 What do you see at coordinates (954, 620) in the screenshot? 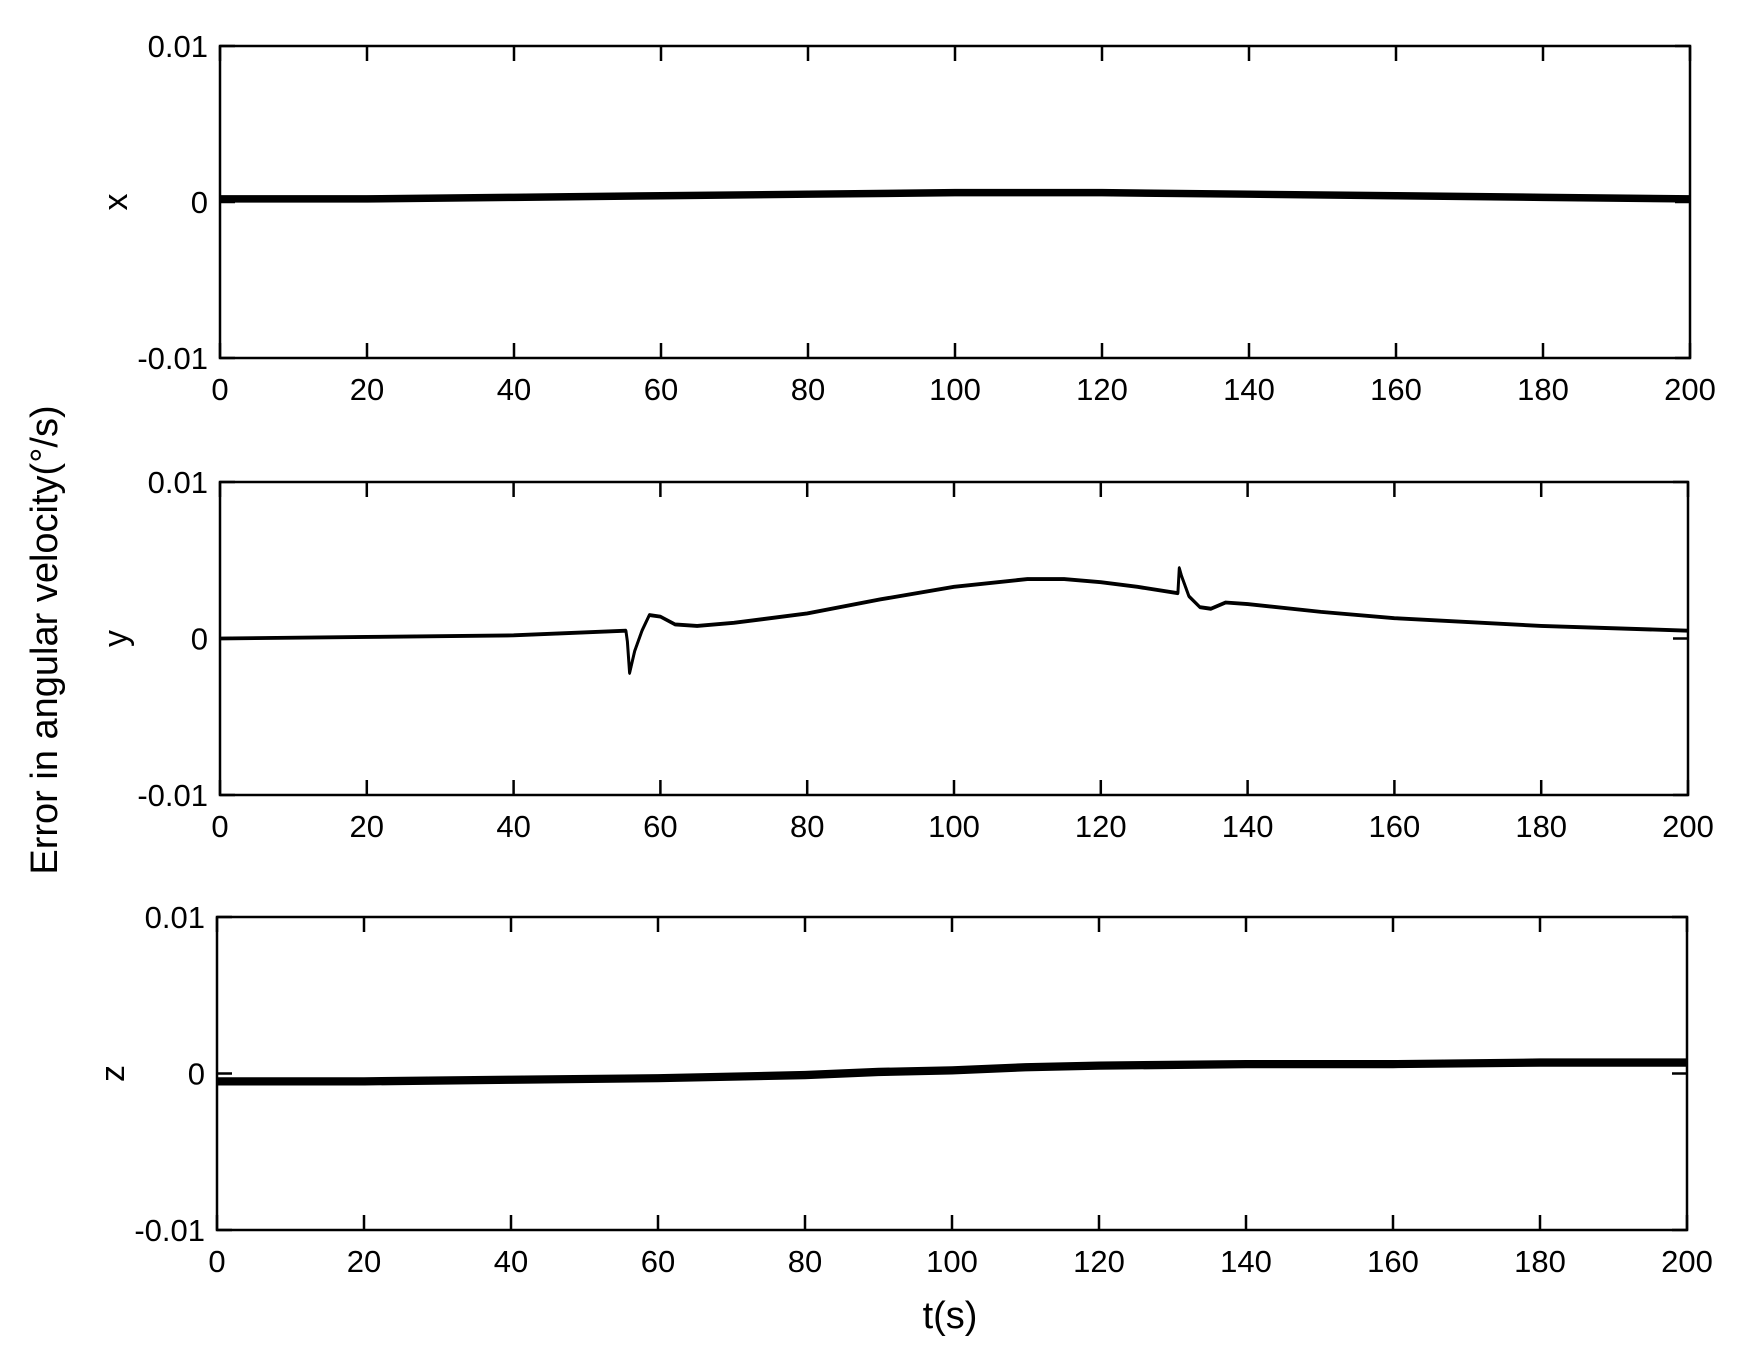
I see `series-line-y` at bounding box center [954, 620].